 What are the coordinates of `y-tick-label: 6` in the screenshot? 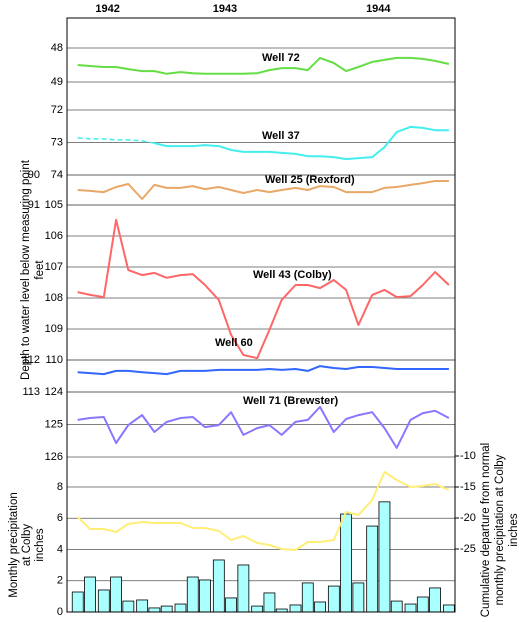 It's located at (60, 518).